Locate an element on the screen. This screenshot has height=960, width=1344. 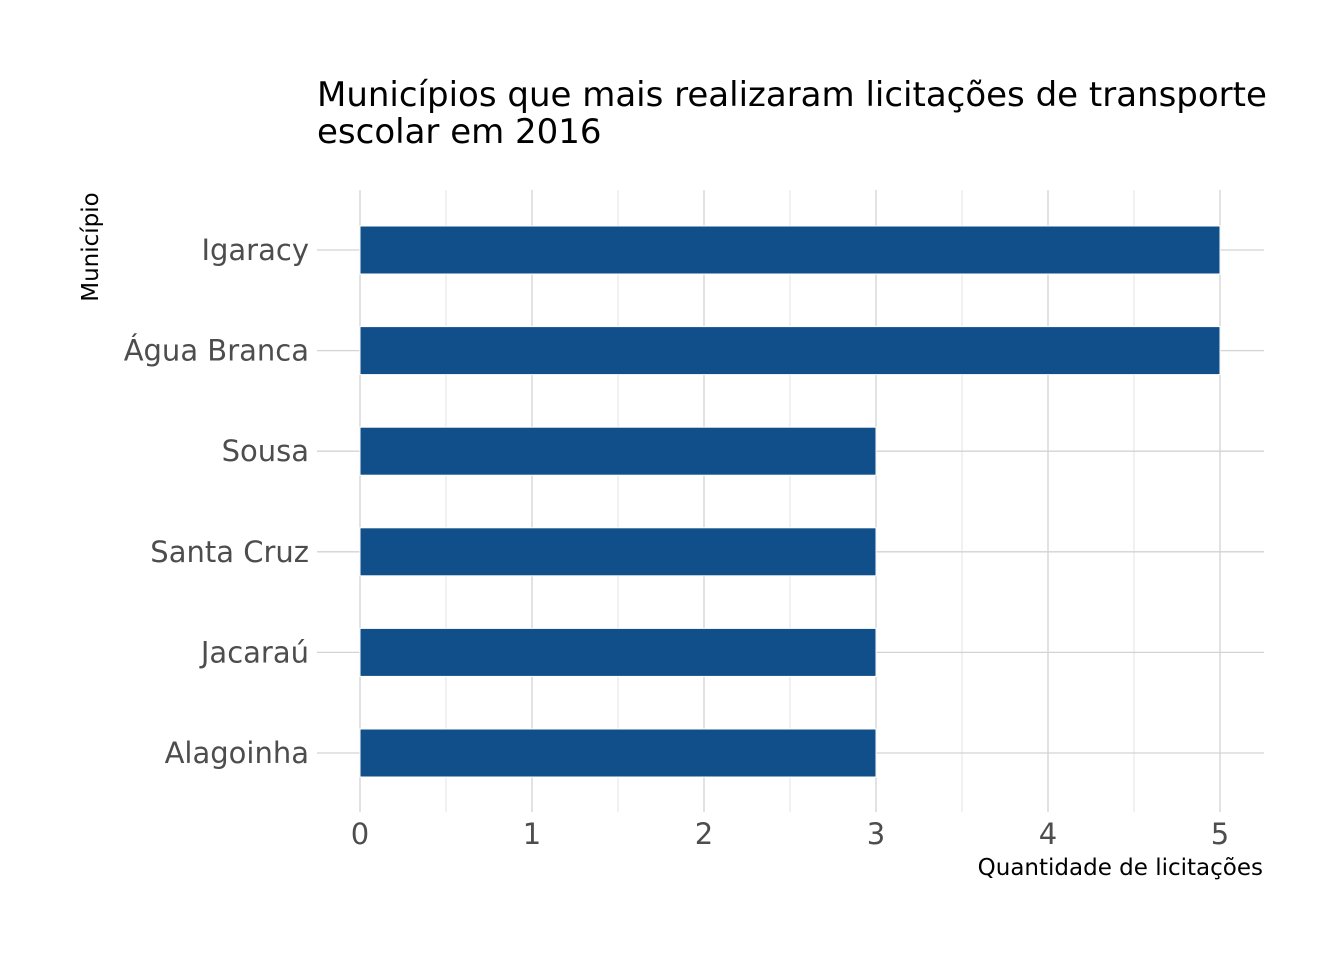
chart-title-line-2: escolar em 2016 is located at coordinates (459, 132).